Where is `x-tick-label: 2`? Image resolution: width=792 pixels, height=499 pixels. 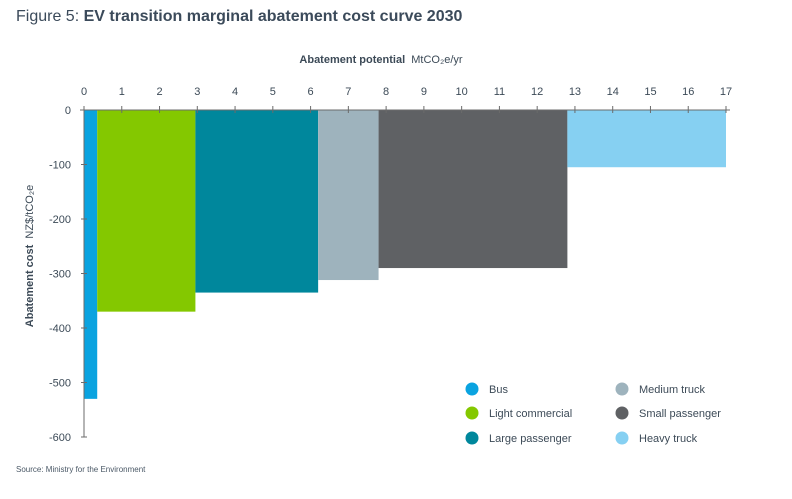 x-tick-label: 2 is located at coordinates (159, 92).